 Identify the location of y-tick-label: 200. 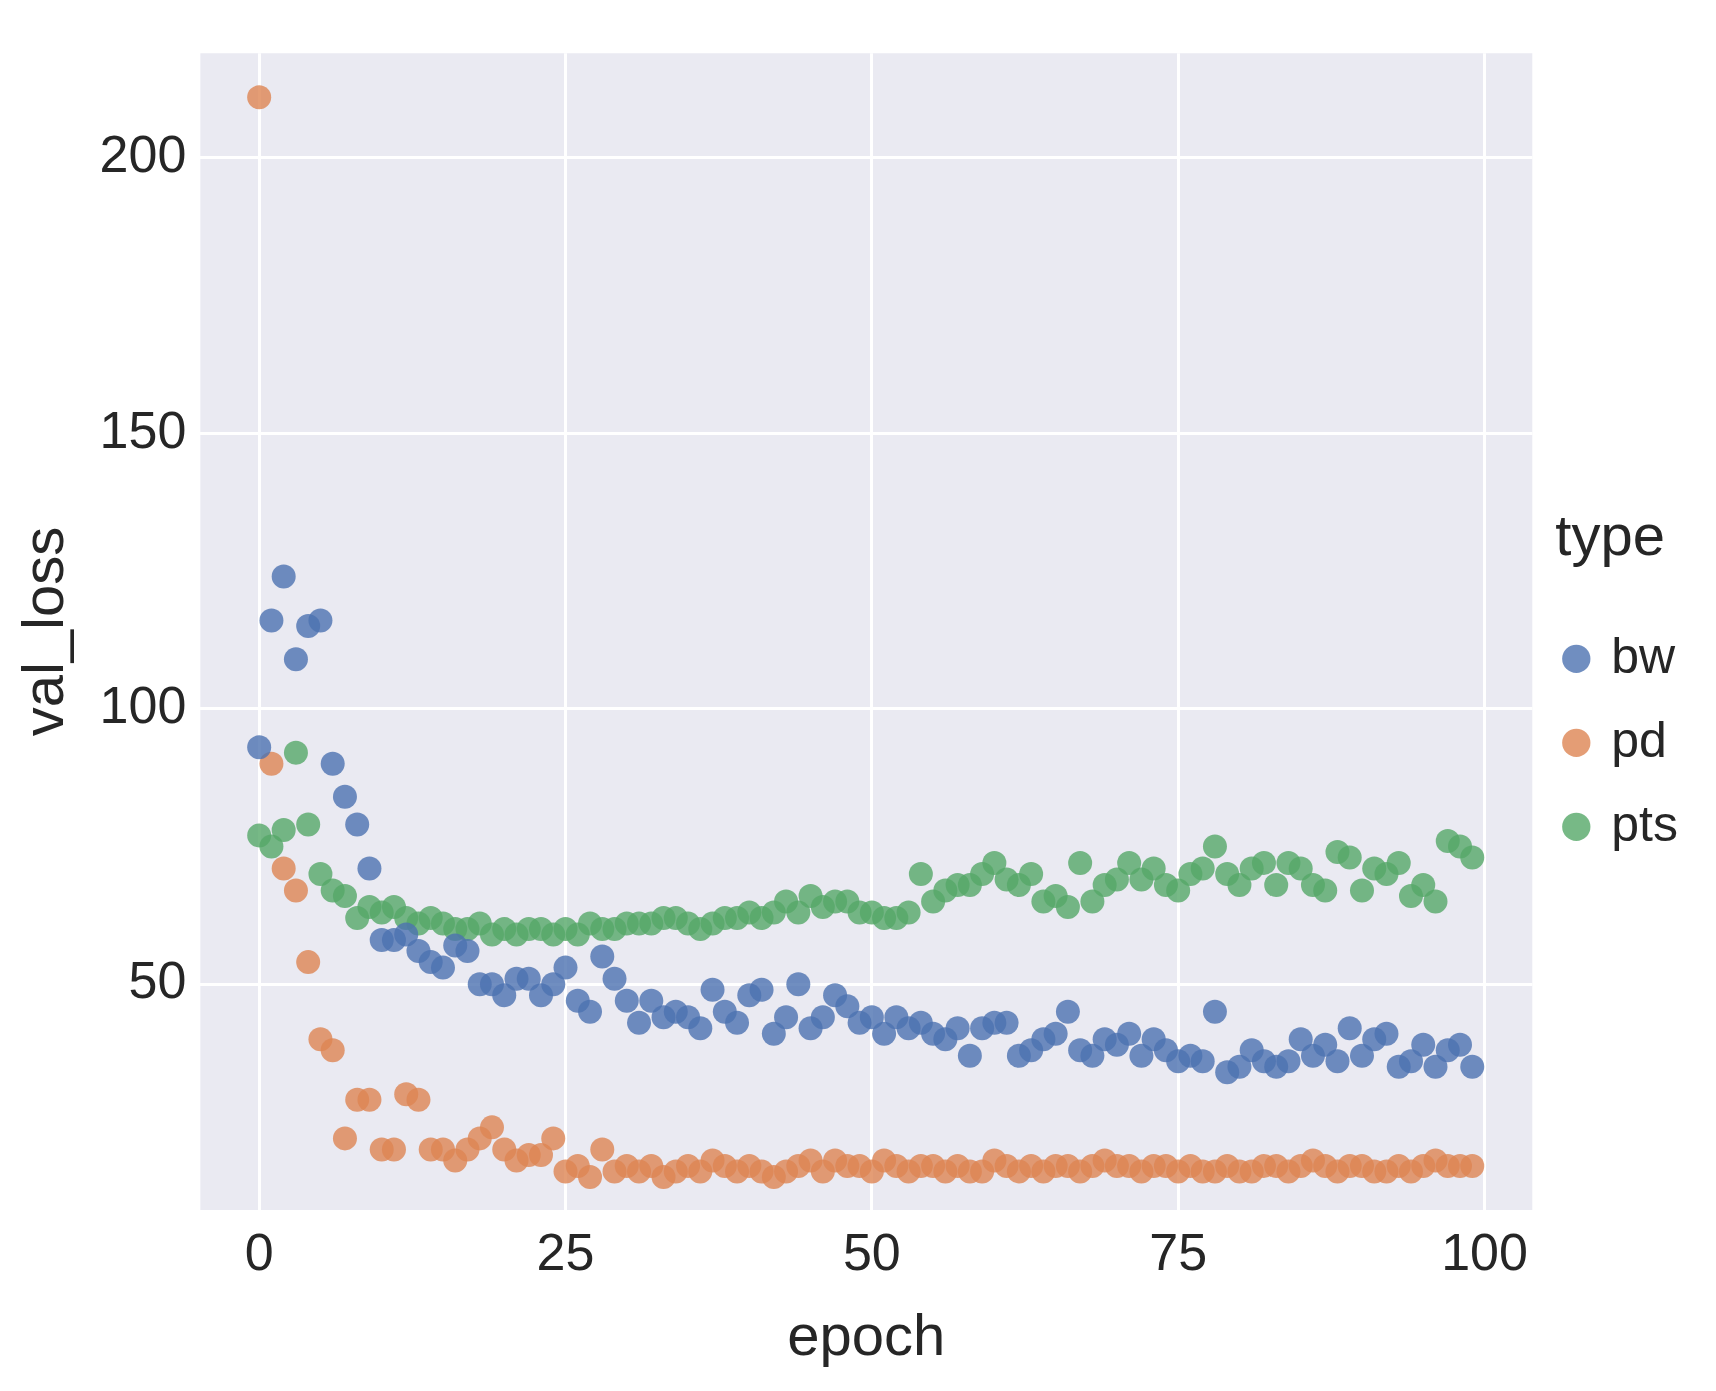
(143, 154).